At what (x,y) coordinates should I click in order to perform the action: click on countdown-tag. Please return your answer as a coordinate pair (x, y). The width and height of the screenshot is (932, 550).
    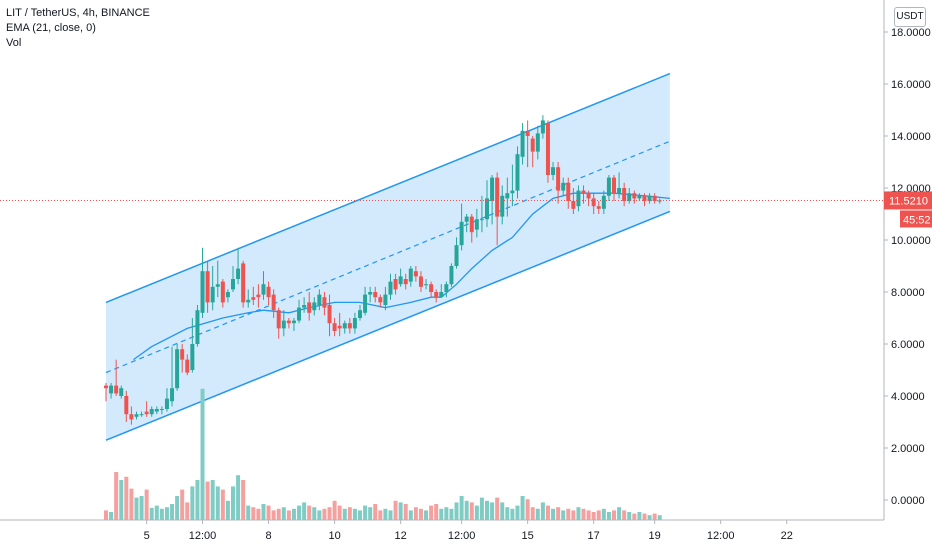
    Looking at the image, I should click on (916, 219).